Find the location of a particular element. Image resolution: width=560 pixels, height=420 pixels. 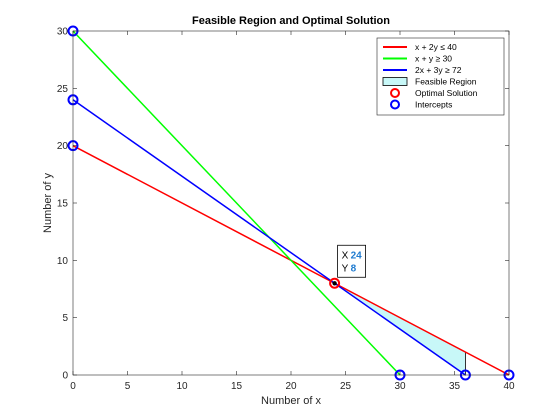

x-tick-label: 25 is located at coordinates (346, 386).